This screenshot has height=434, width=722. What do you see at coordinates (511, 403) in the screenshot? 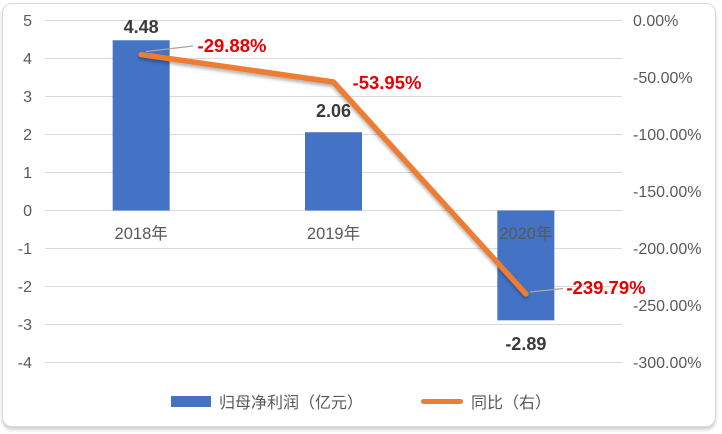
I see `legend-label-yoy: 同比（右）` at bounding box center [511, 403].